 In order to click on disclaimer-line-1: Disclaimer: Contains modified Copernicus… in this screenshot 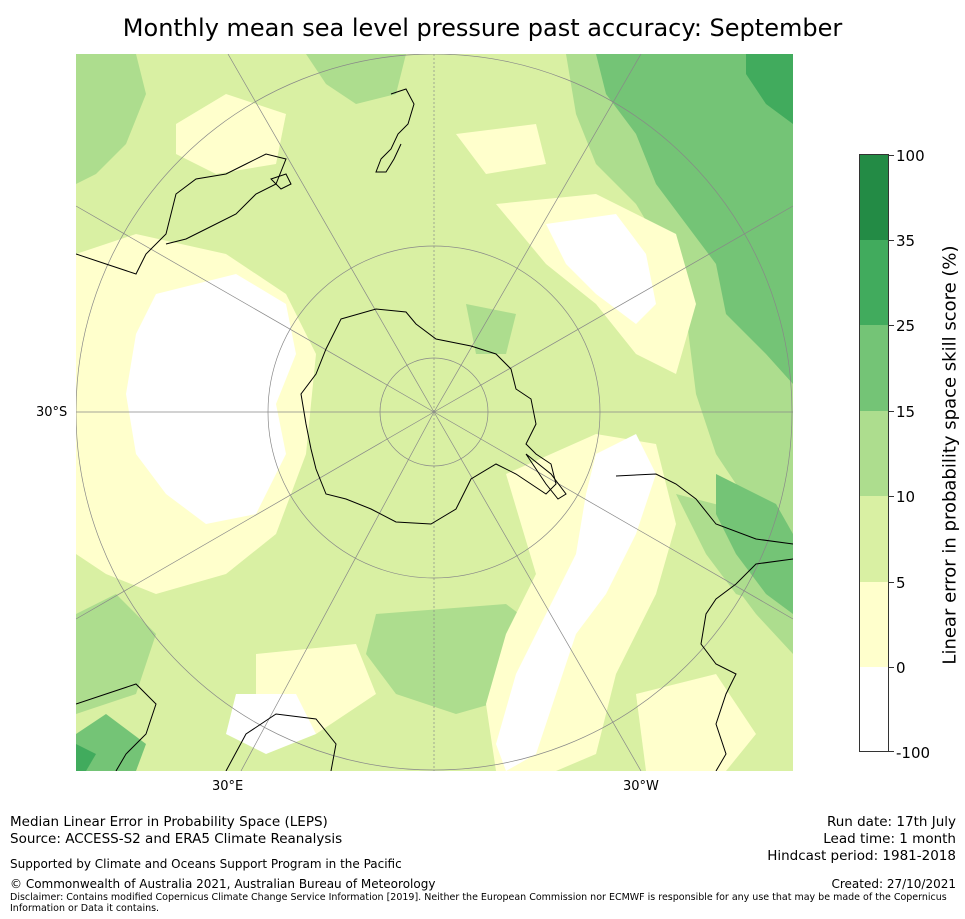, I will do `click(478, 897)`.